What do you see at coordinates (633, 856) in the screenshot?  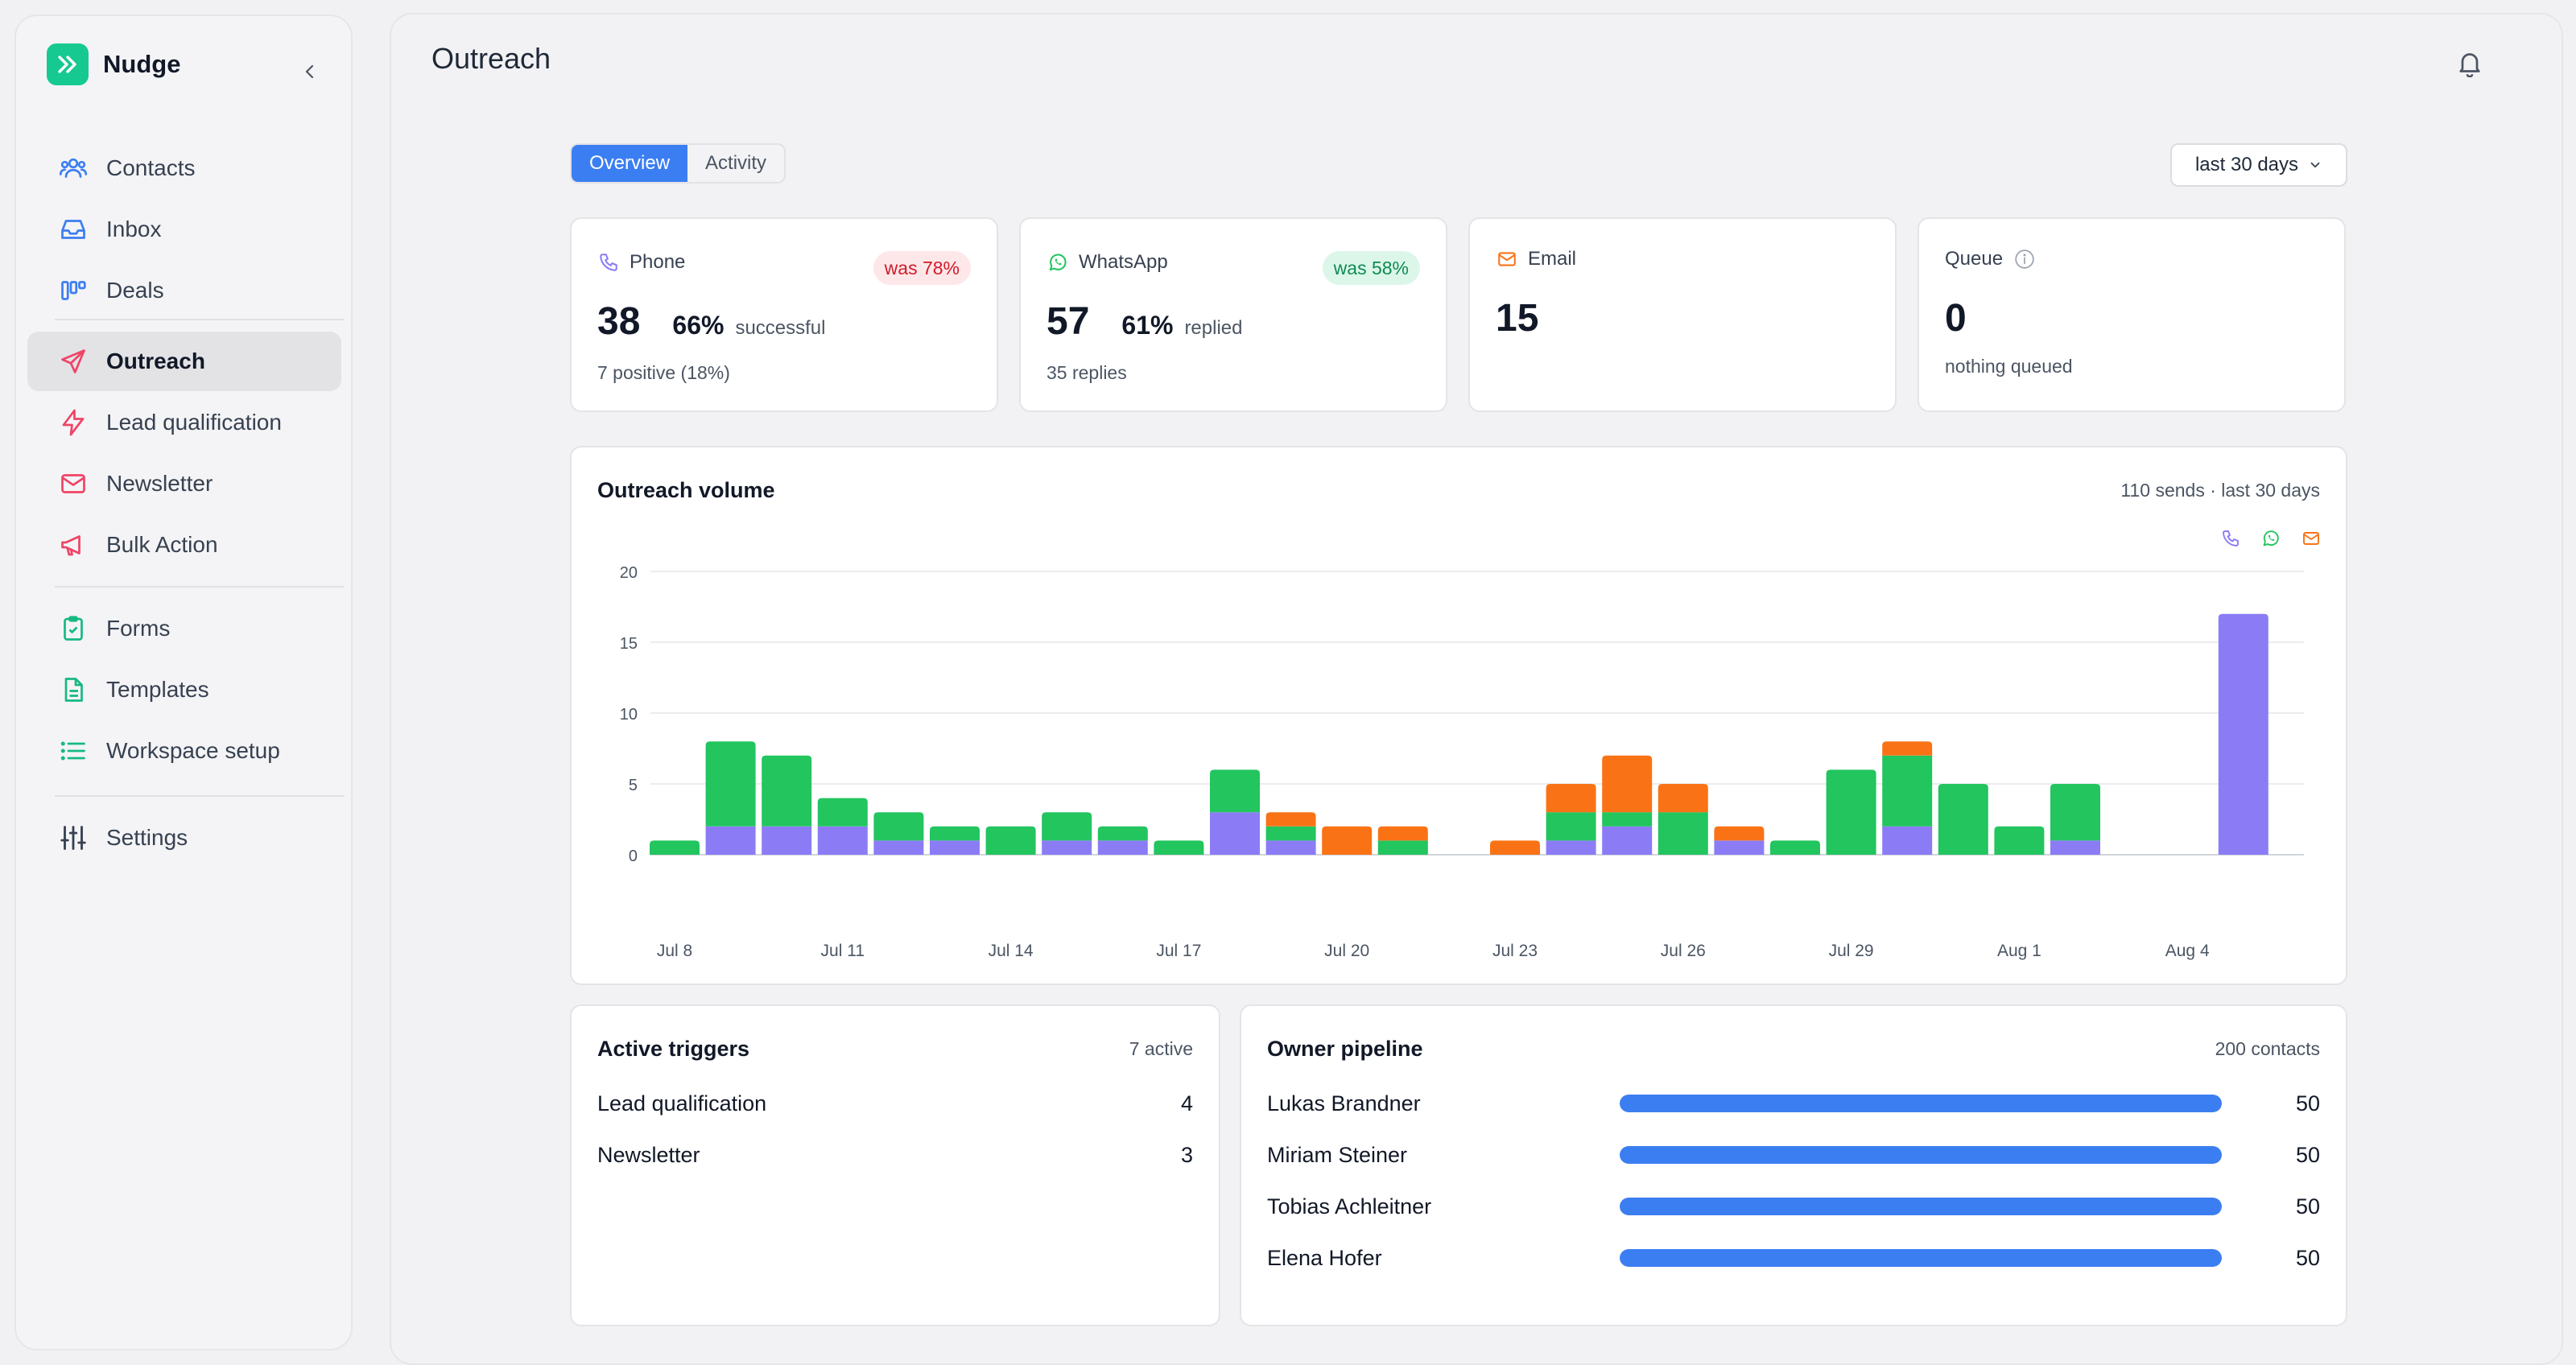 I see `y-tick-label: 0` at bounding box center [633, 856].